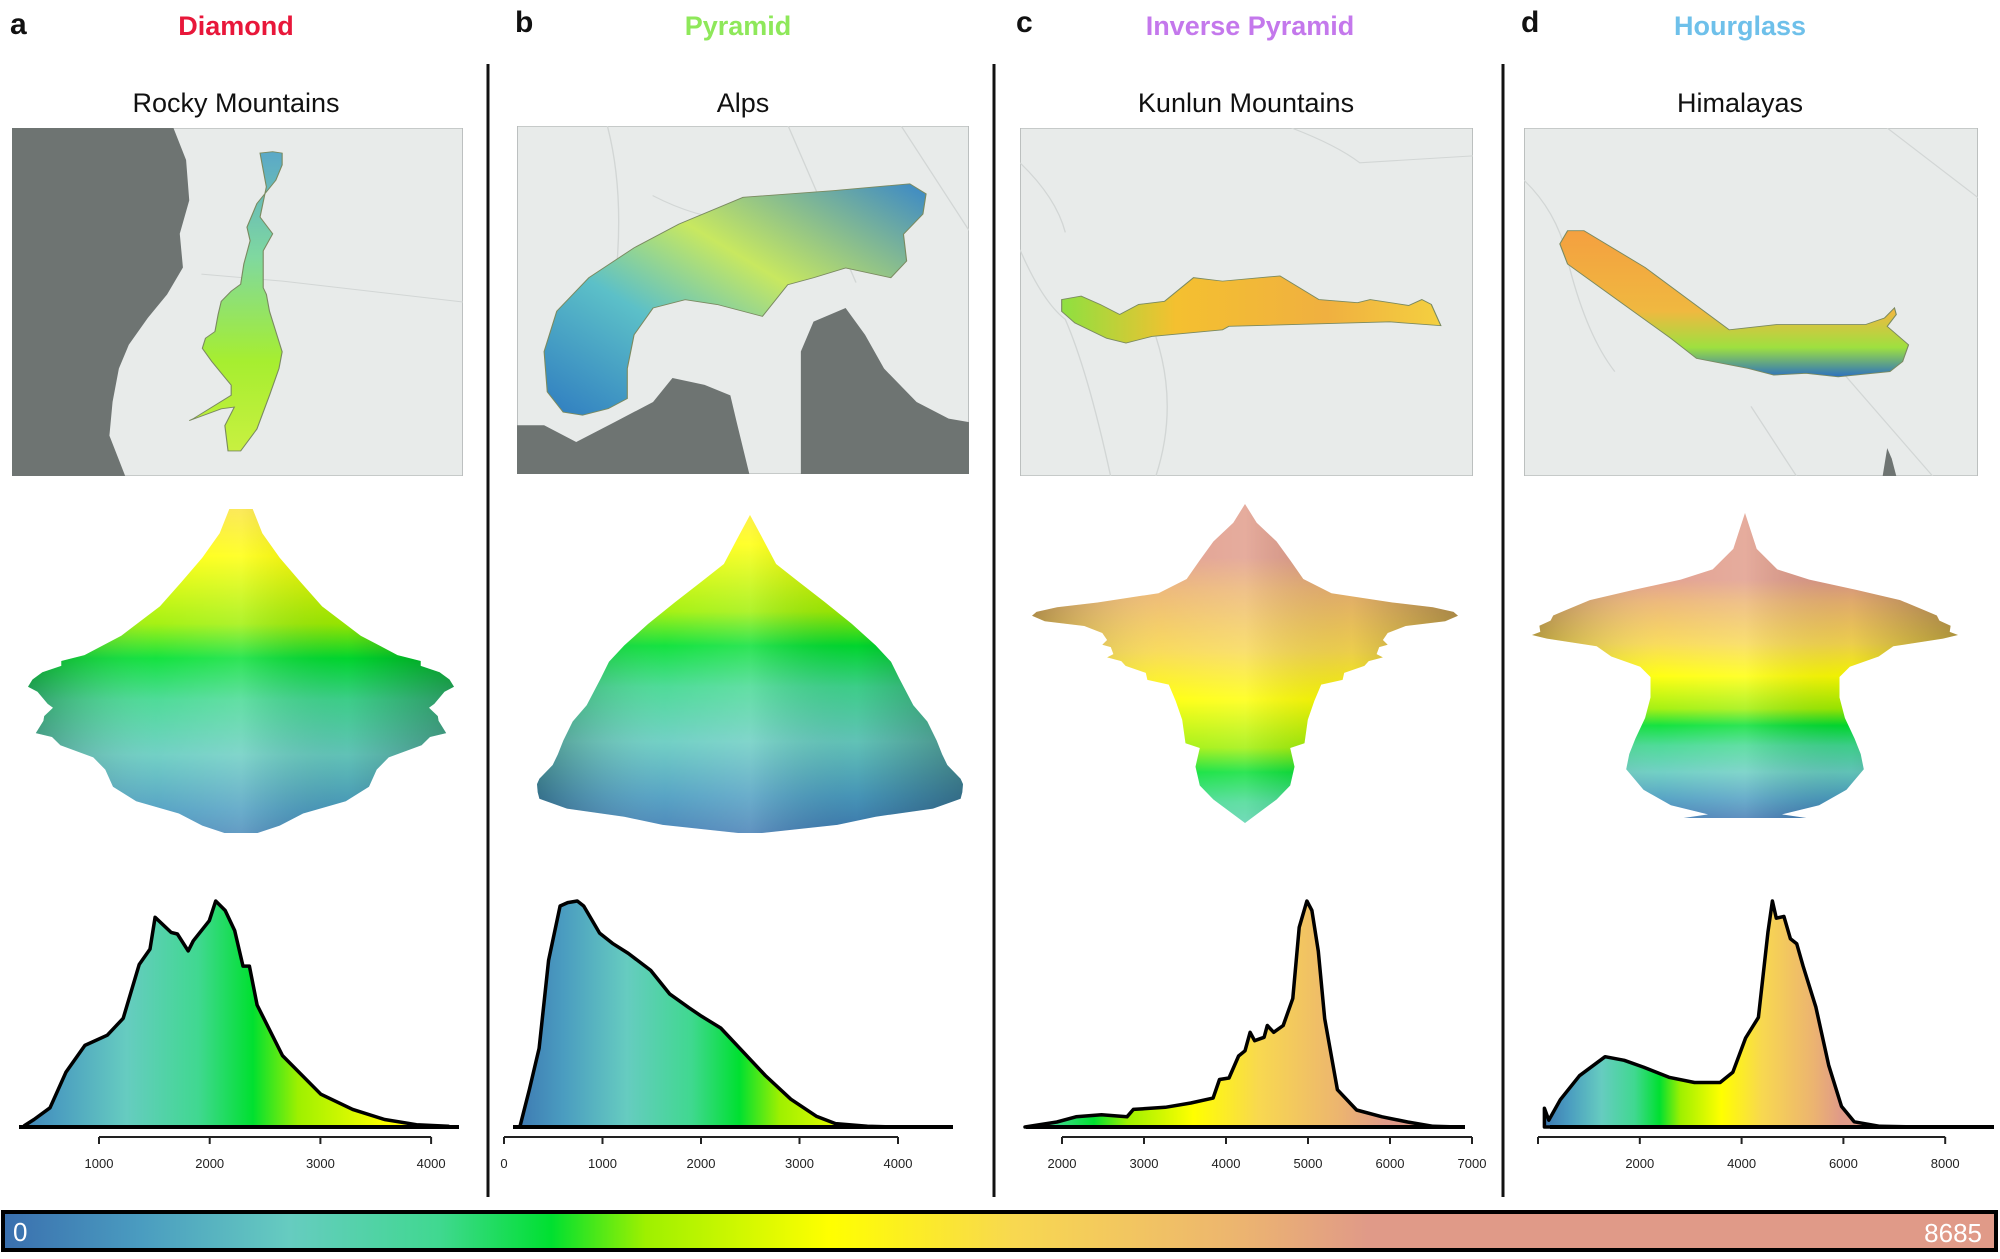 Image resolution: width=2000 pixels, height=1259 pixels. I want to click on density-chart-b: 0 1000 2000 3000 4000, so click(726, 1035).